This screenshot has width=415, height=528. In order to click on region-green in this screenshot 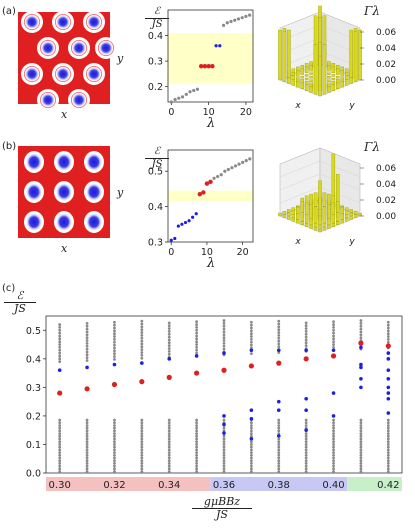, I will do `click(374, 484)`.